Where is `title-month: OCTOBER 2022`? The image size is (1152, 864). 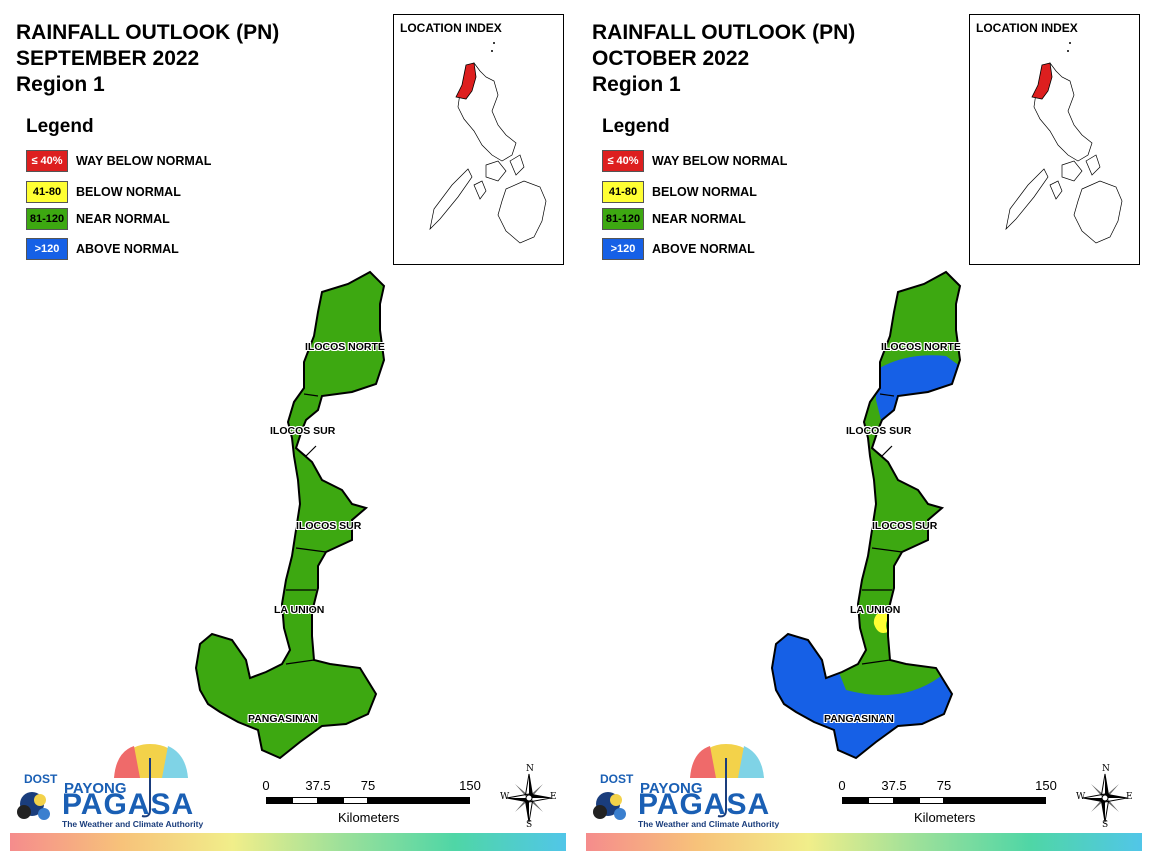 title-month: OCTOBER 2022 is located at coordinates (723, 59).